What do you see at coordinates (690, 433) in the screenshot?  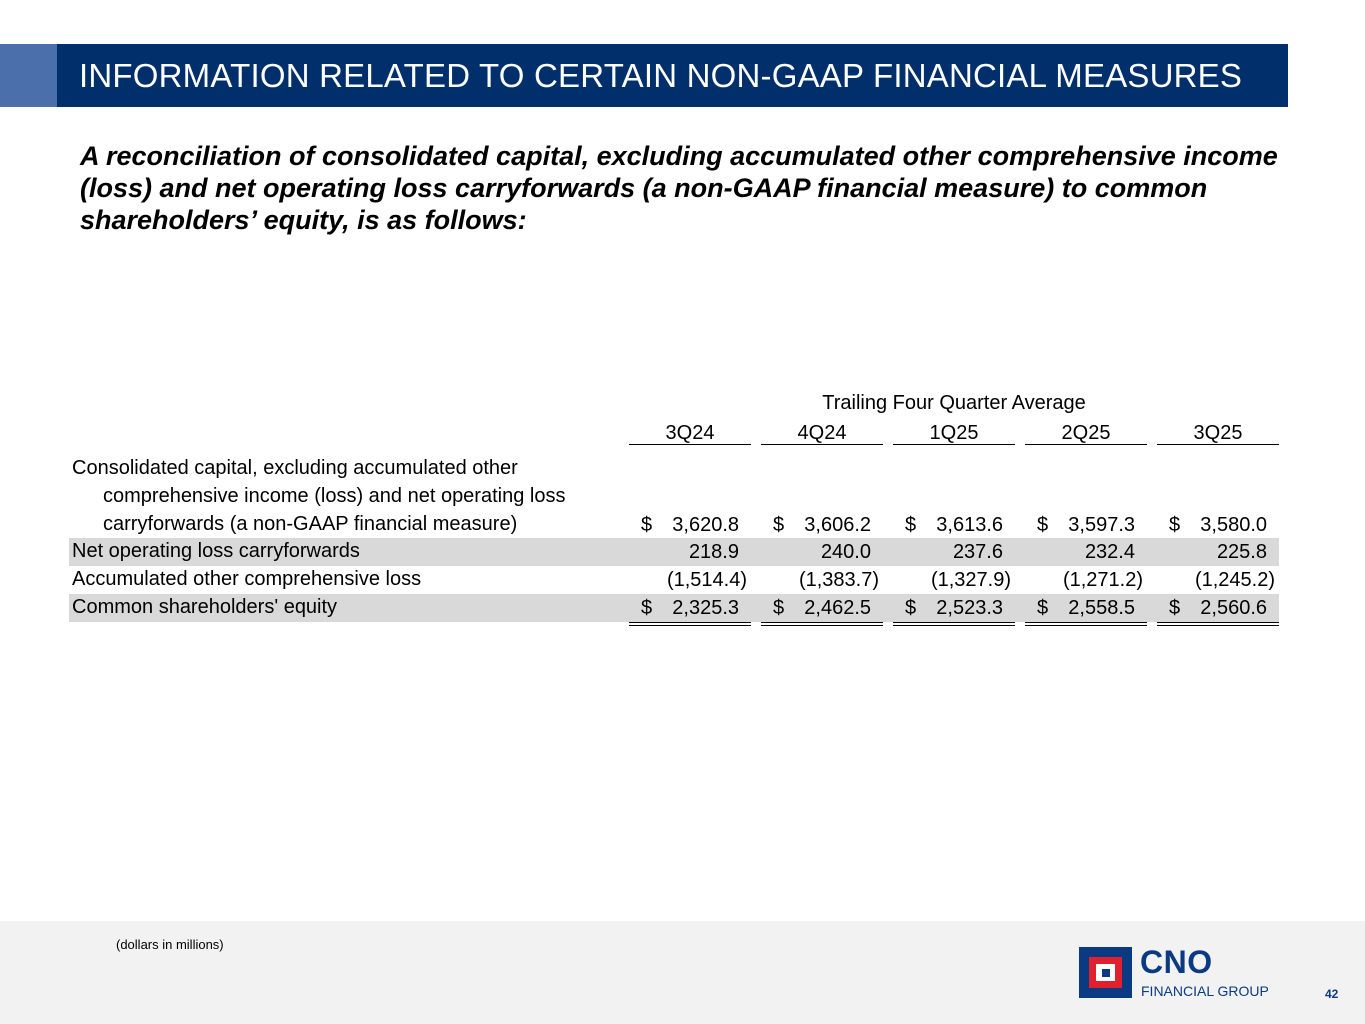 I see `column-header-3q24: 3Q24` at bounding box center [690, 433].